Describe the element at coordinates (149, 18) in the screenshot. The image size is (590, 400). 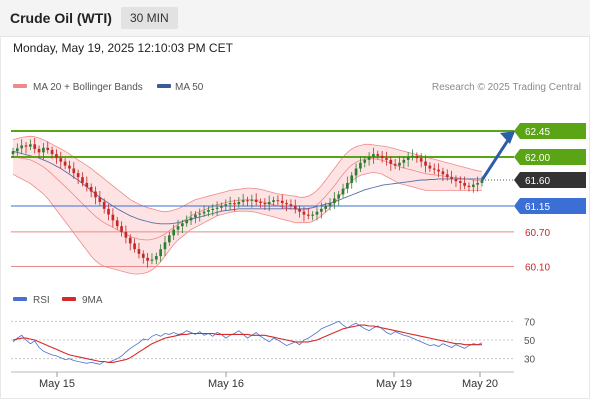
I see `timeframe-badge: 30 MIN` at that location.